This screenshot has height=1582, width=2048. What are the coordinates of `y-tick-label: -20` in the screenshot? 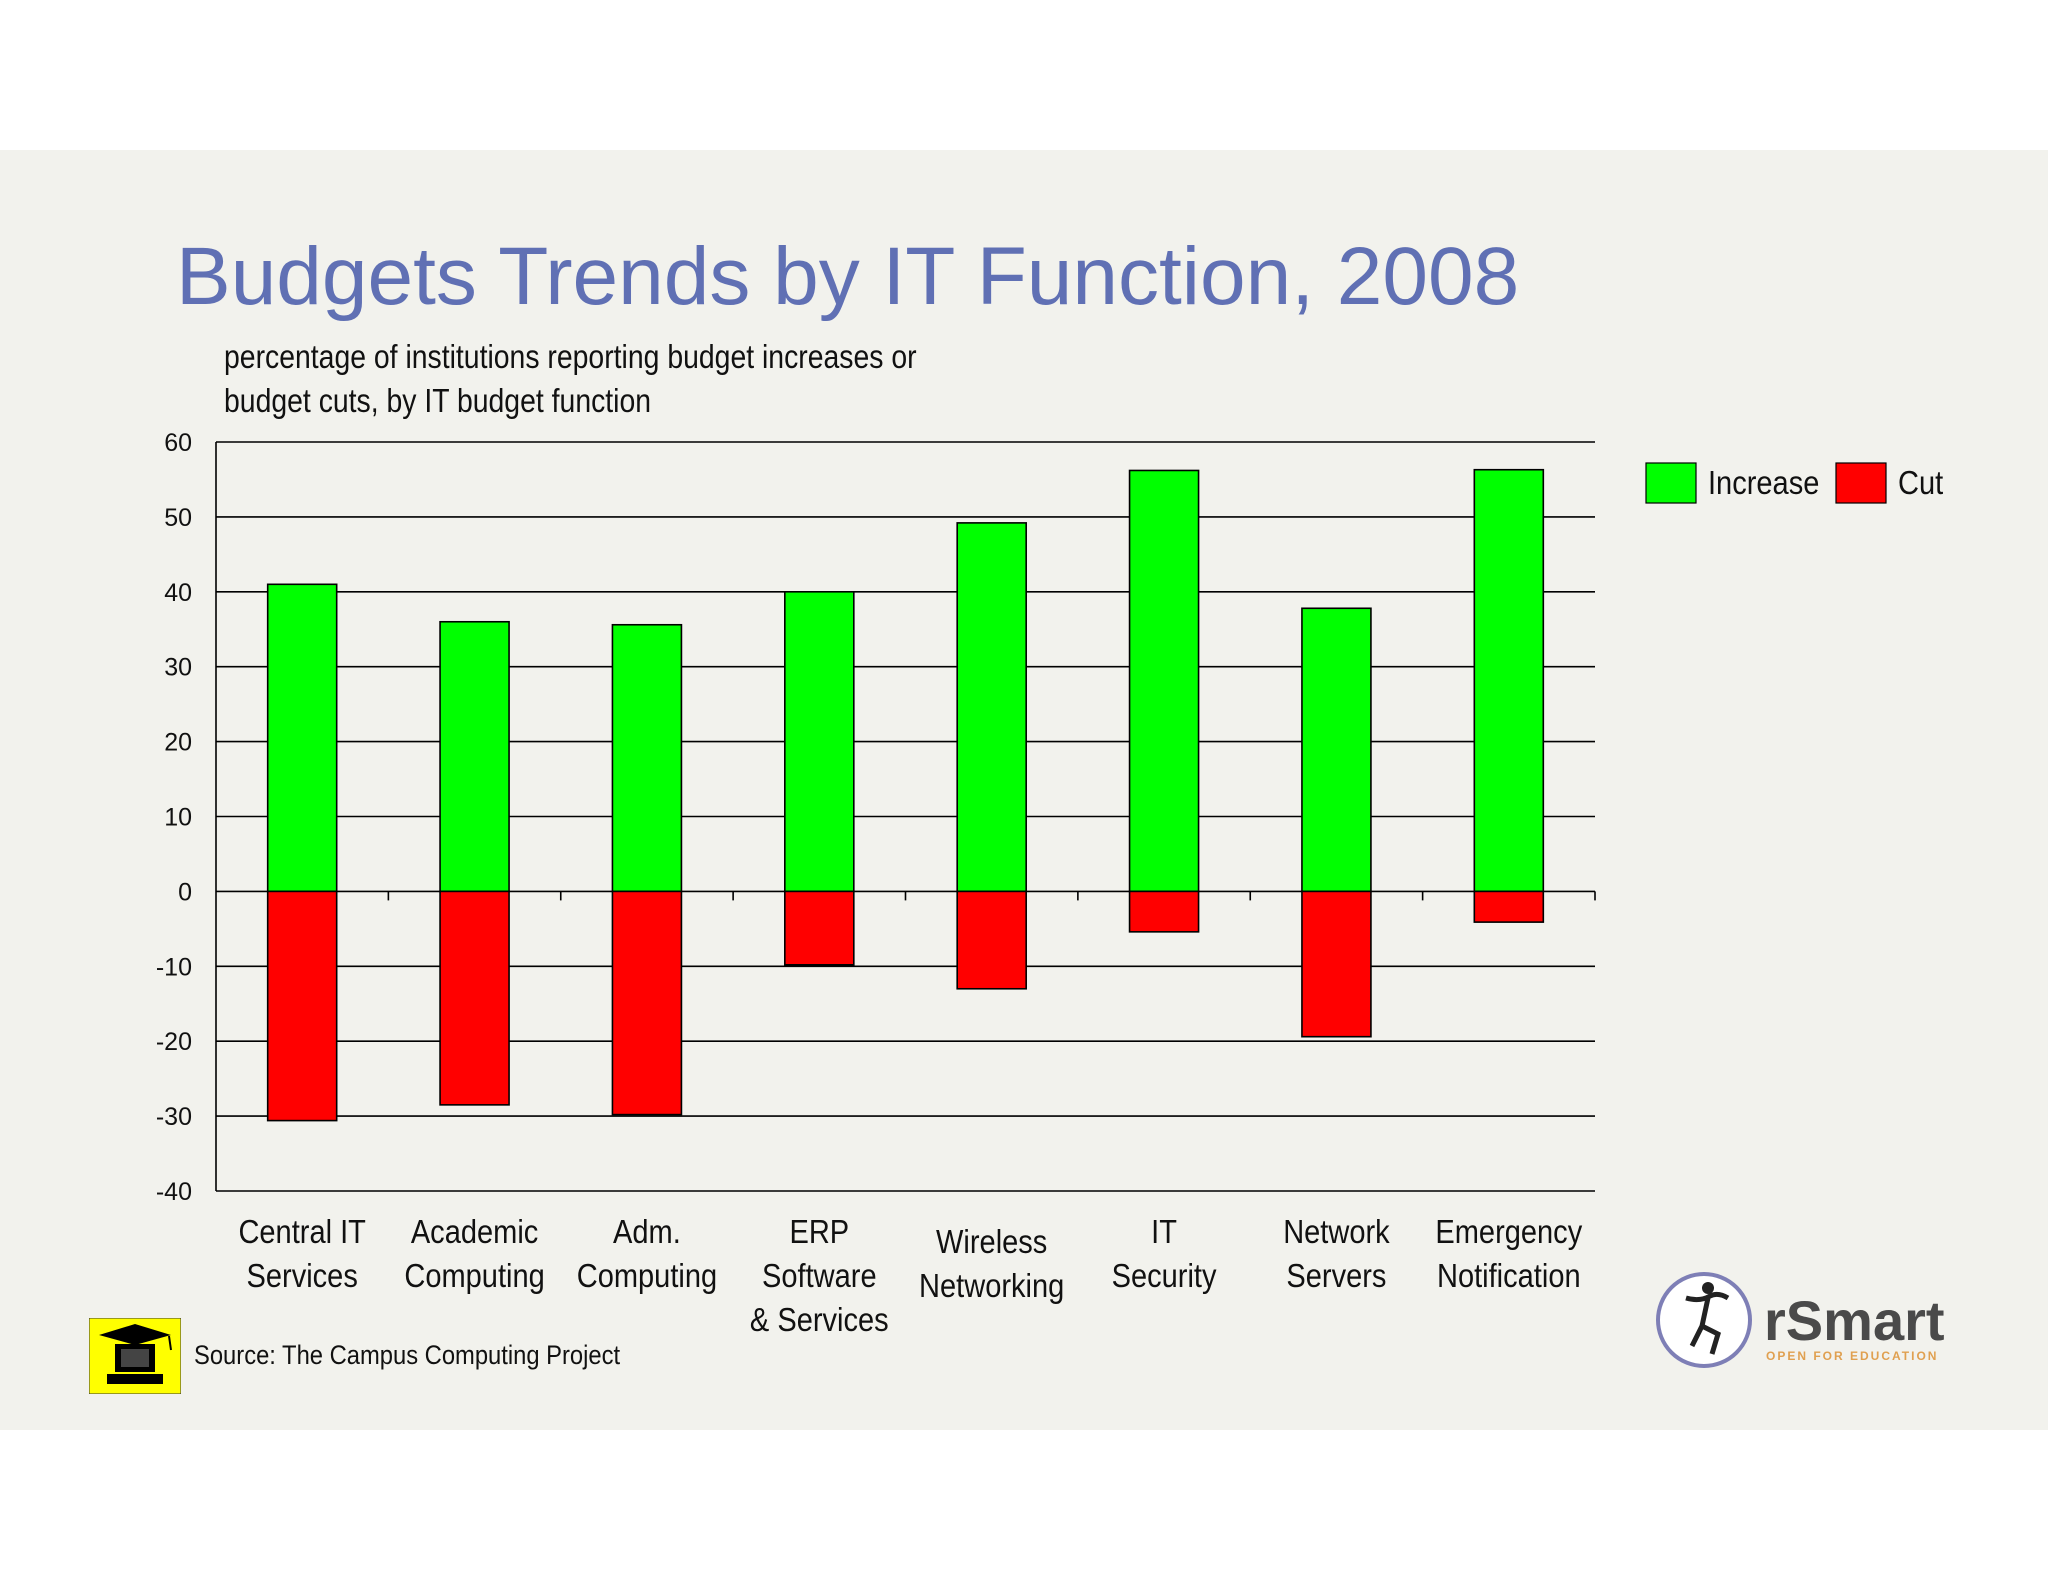 It's located at (174, 1042).